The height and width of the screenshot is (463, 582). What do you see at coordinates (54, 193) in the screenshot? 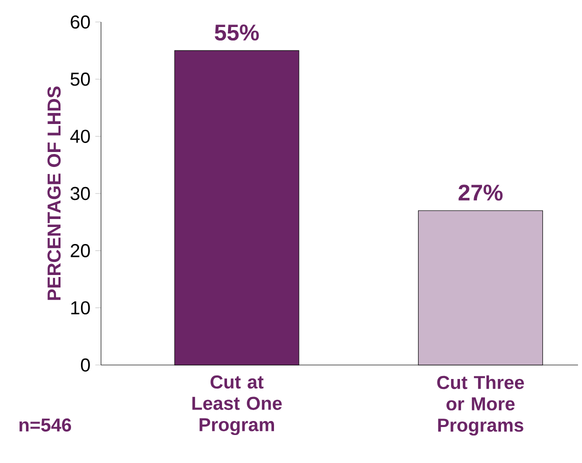
I see `y-axis-title: PERCENTAGE OF LHDS` at bounding box center [54, 193].